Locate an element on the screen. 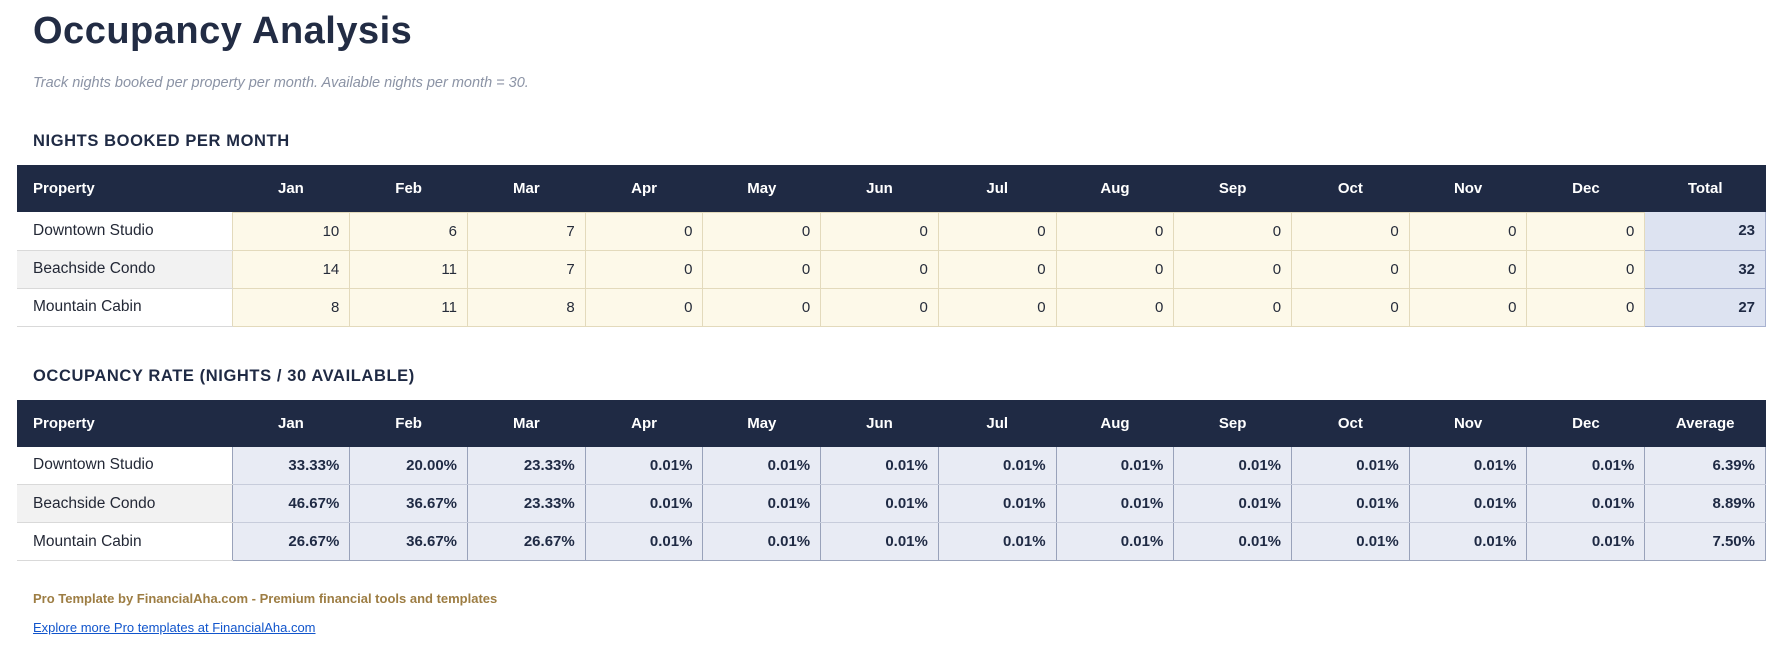 Image resolution: width=1783 pixels, height=659 pixels. month-value-cell: 6 is located at coordinates (408, 231).